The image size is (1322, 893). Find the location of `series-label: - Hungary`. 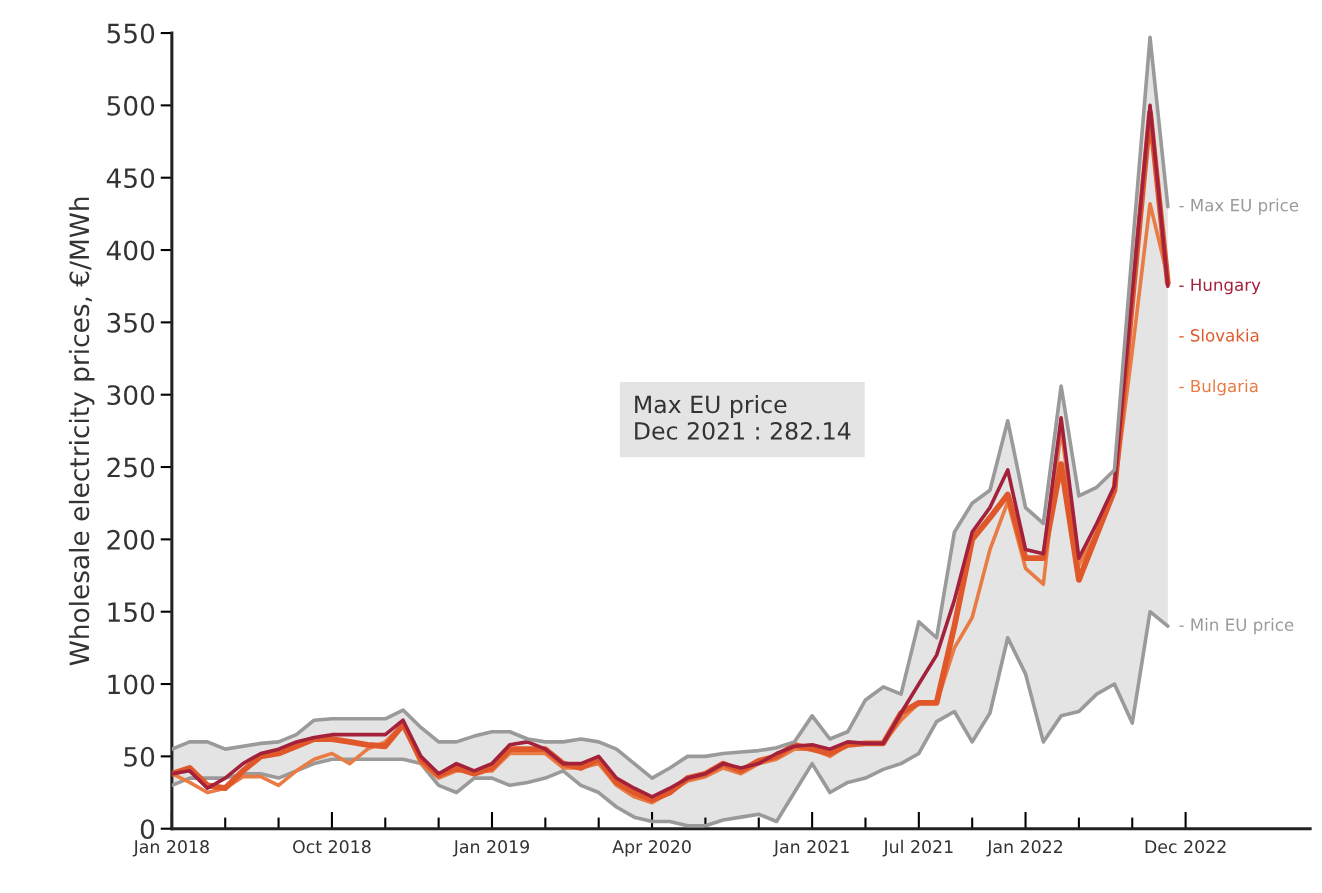

series-label: - Hungary is located at coordinates (1220, 286).